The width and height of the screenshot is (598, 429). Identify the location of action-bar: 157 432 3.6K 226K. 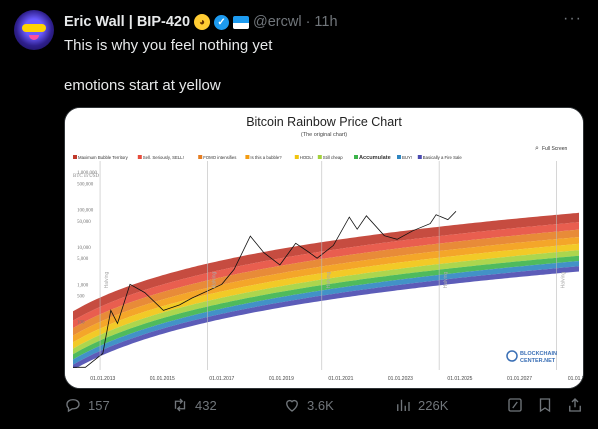
(324, 408).